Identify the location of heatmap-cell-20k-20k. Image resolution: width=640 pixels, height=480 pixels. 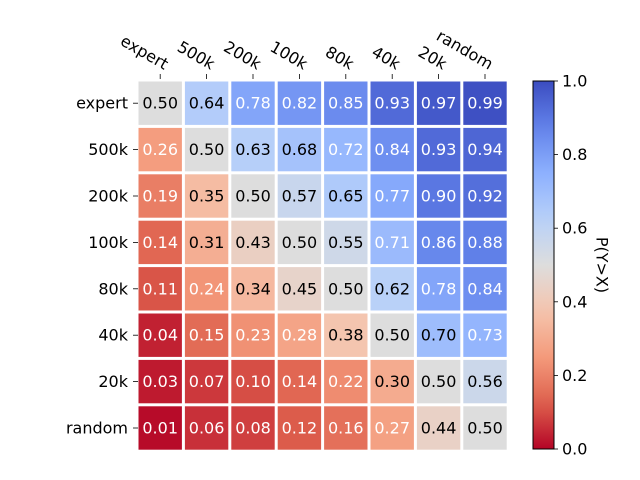
(438, 381).